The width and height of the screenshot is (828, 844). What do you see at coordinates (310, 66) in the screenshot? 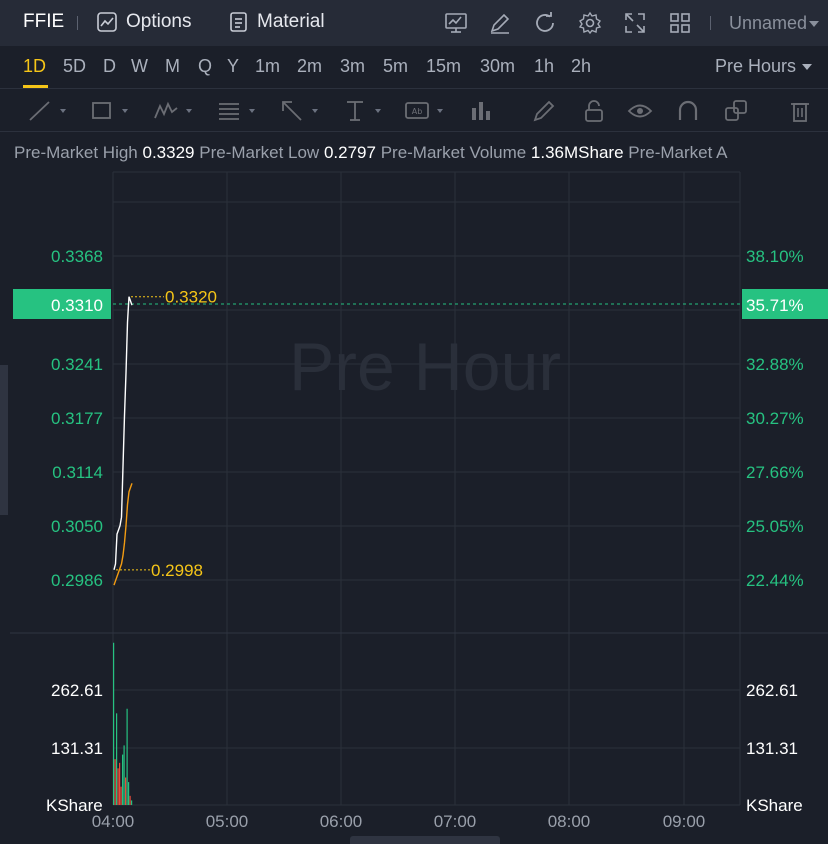
I see `interval-2m: 2m` at bounding box center [310, 66].